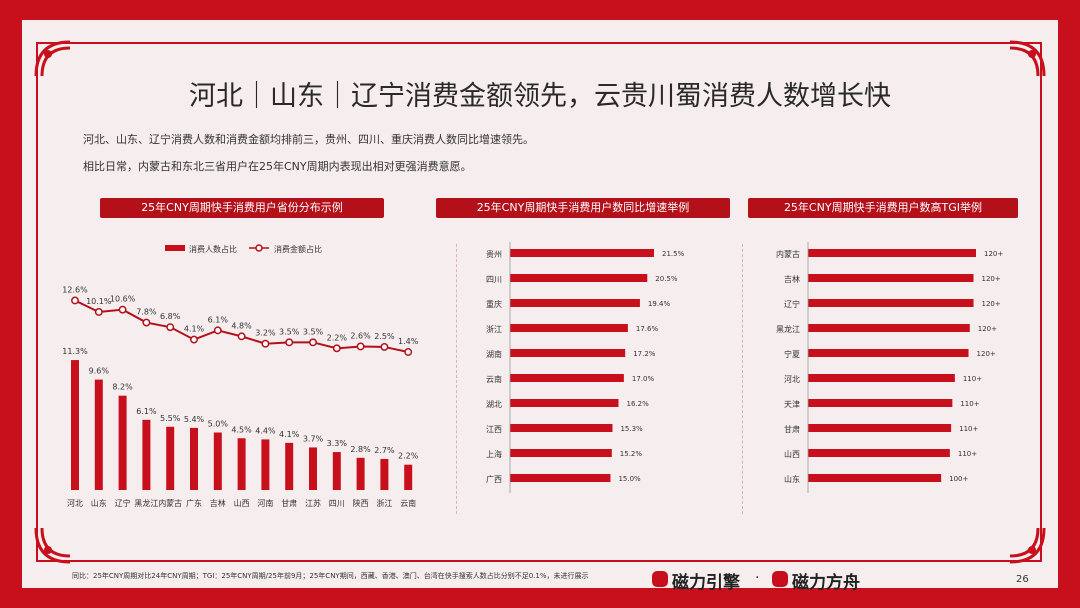 The width and height of the screenshot is (1080, 608). Describe the element at coordinates (99, 371) in the screenshot. I see `bar-value-label: 9.6%` at that location.